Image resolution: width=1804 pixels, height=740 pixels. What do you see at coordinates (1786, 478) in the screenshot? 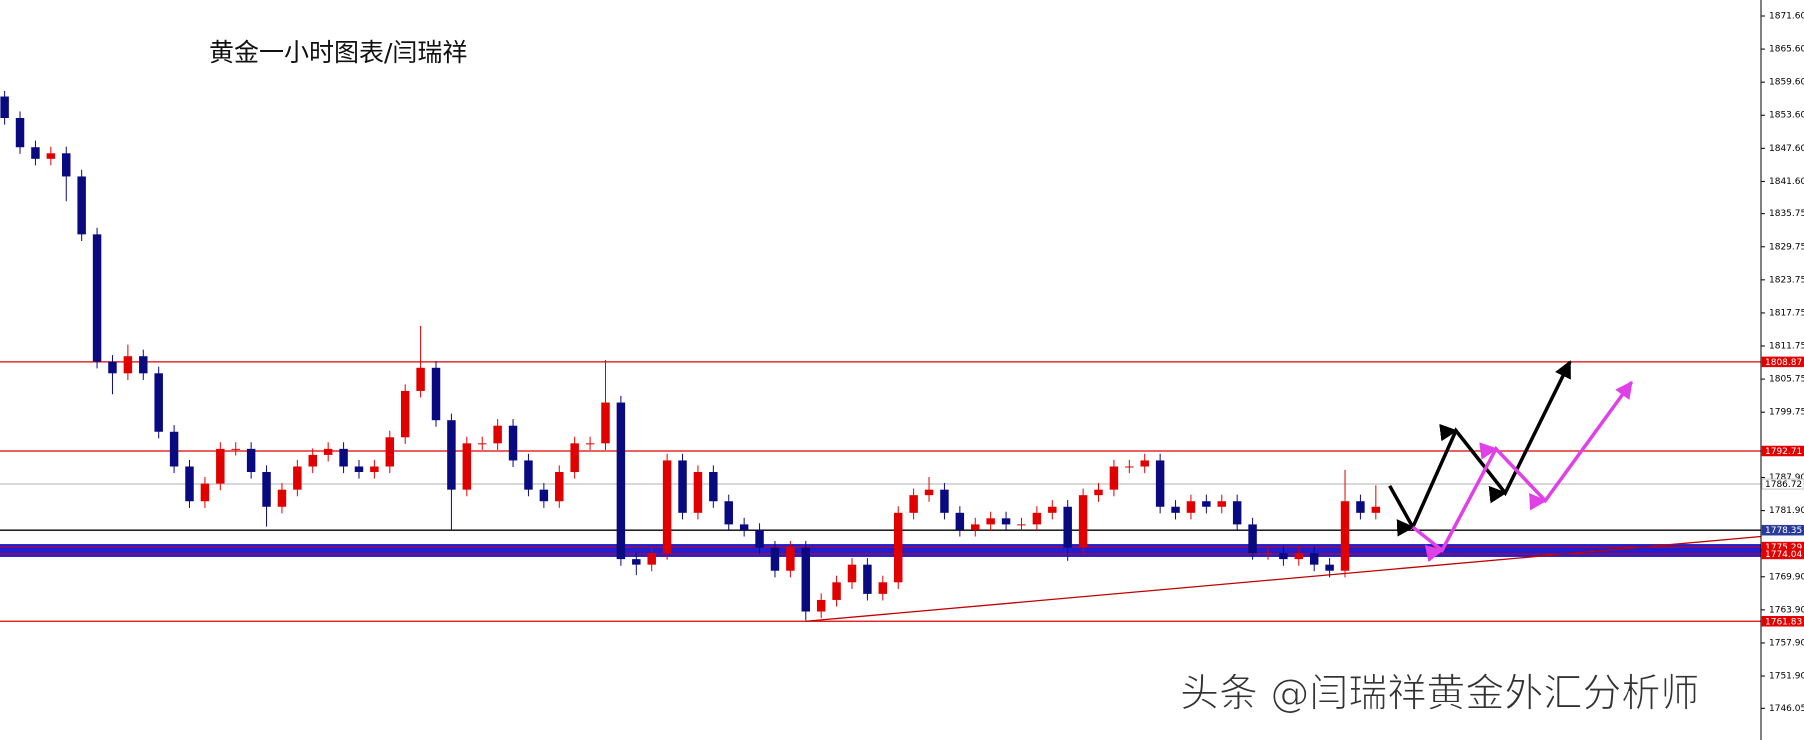
I see `y-tick-label: 1787.90` at bounding box center [1786, 478].